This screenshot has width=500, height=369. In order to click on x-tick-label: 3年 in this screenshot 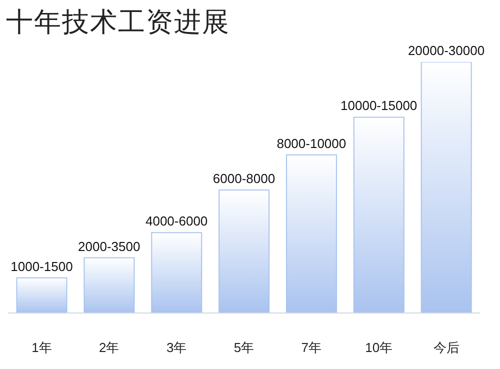, I will do `click(176, 348)`.